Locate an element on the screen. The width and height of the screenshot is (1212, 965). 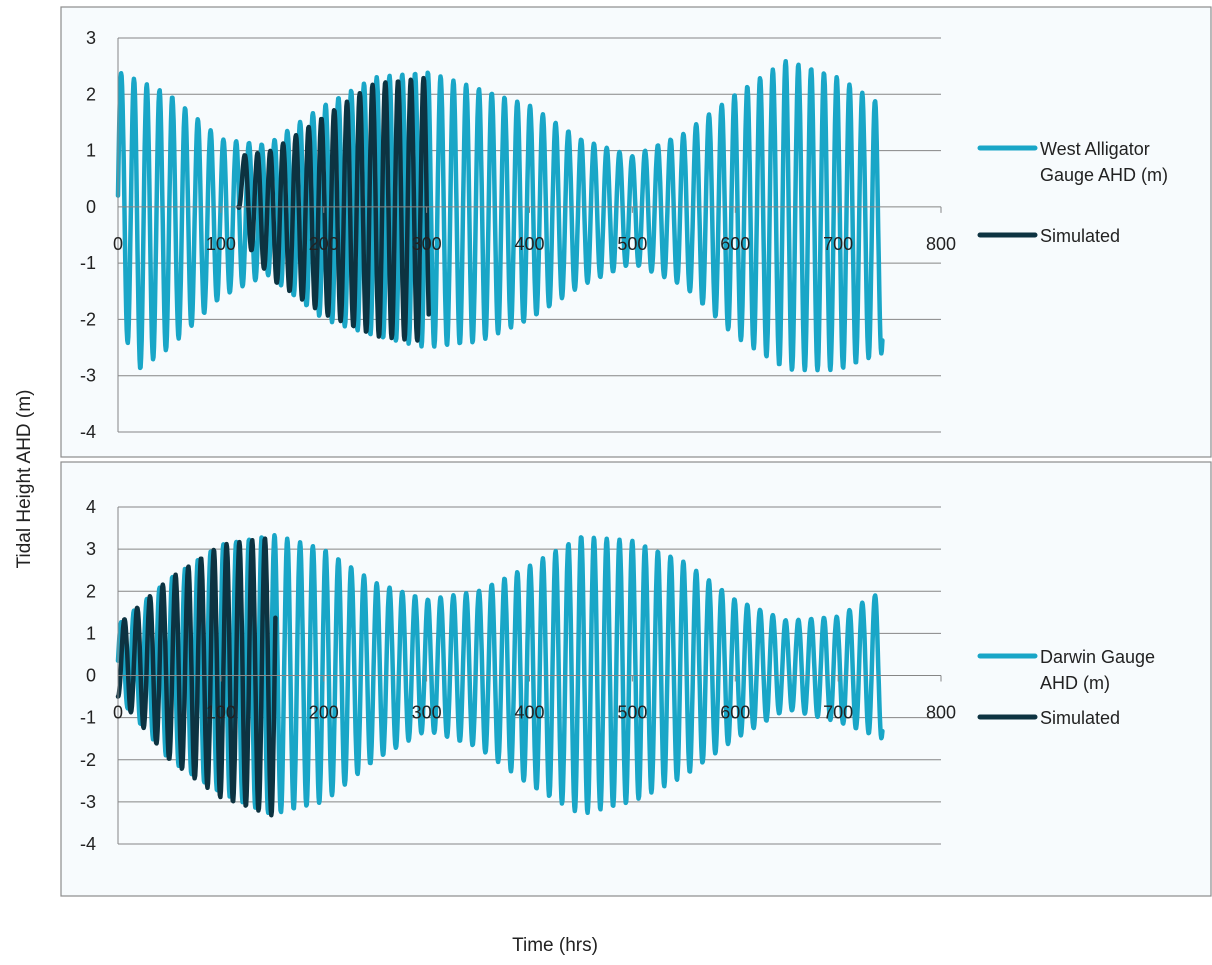
legend: Darwin Gauge AHD (m) Simulated is located at coordinates (1066, 687).